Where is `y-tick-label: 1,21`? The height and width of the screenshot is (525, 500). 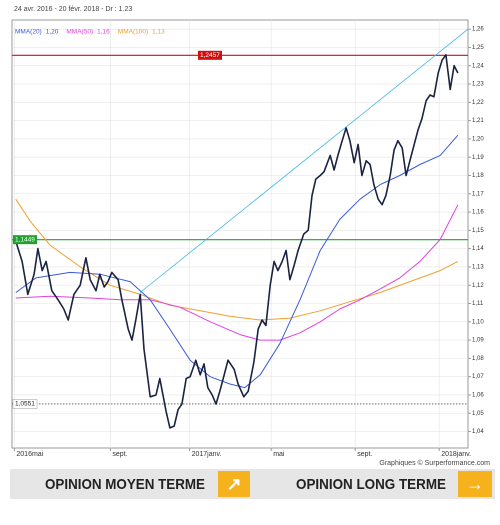
y-tick-label: 1,21 is located at coordinates (478, 121).